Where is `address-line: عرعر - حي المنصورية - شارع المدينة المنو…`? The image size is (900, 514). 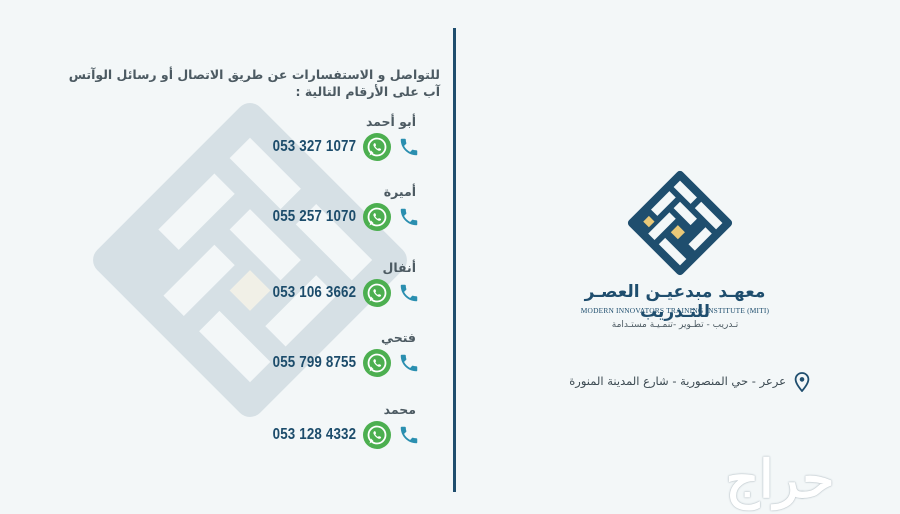
address-line: عرعر - حي المنصورية - شارع المدينة المنو… is located at coordinates (685, 382).